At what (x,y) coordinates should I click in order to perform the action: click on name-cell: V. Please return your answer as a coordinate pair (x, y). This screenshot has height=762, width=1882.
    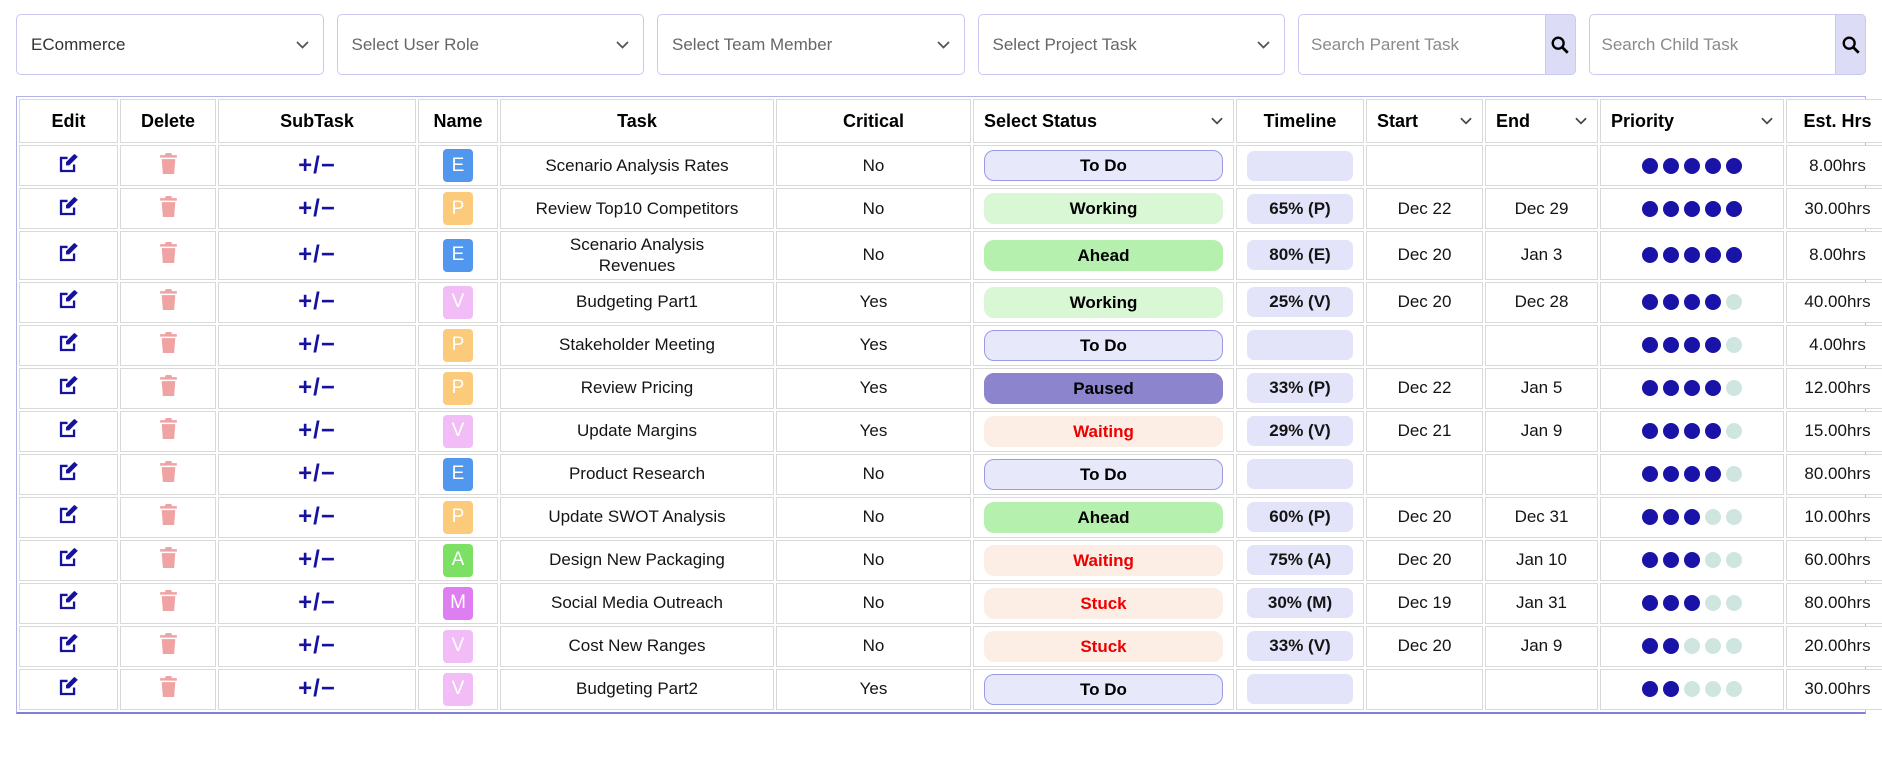
    Looking at the image, I should click on (458, 431).